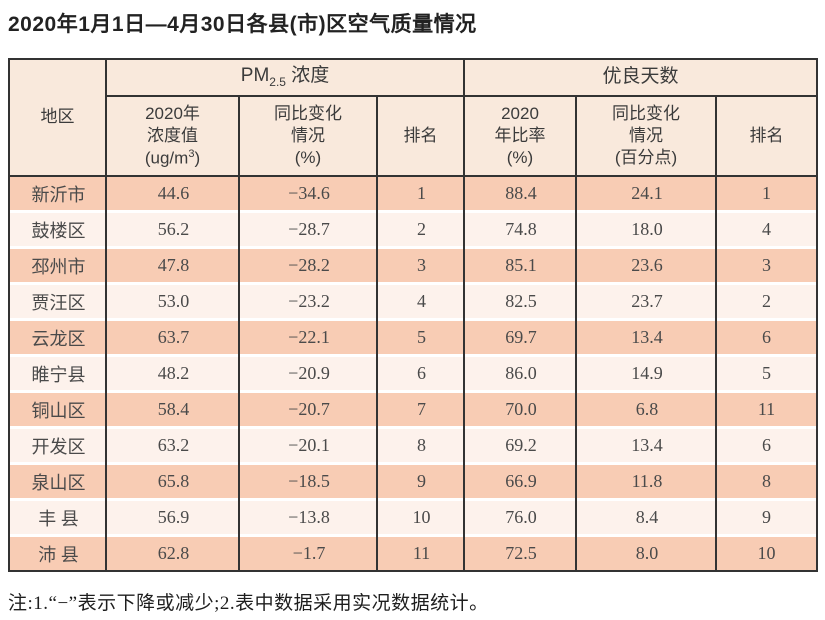  What do you see at coordinates (647, 193) in the screenshot?
I see `cell-good-change: 24.1` at bounding box center [647, 193].